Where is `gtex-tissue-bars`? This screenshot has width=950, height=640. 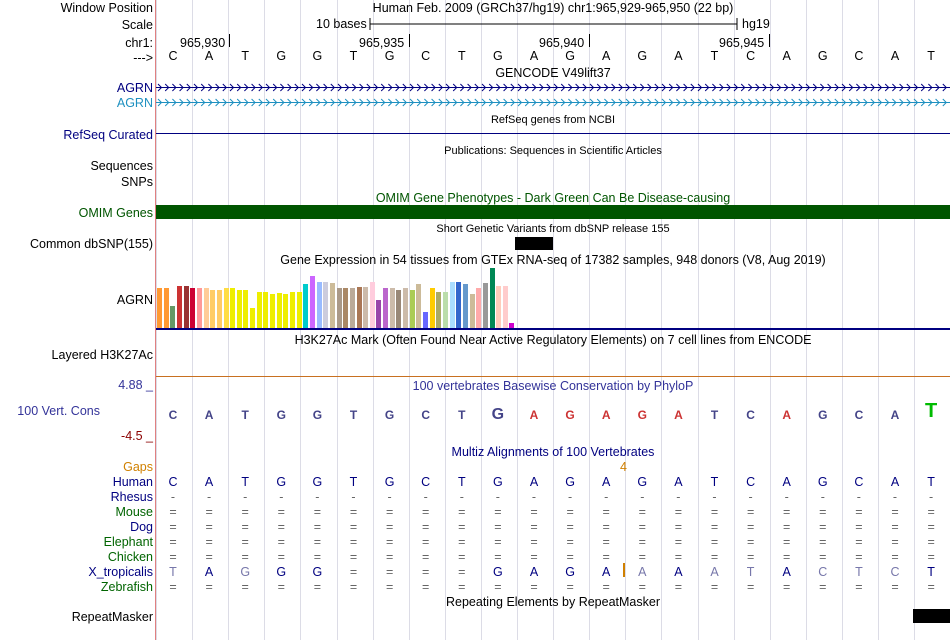 gtex-tissue-bars is located at coordinates (346, 298).